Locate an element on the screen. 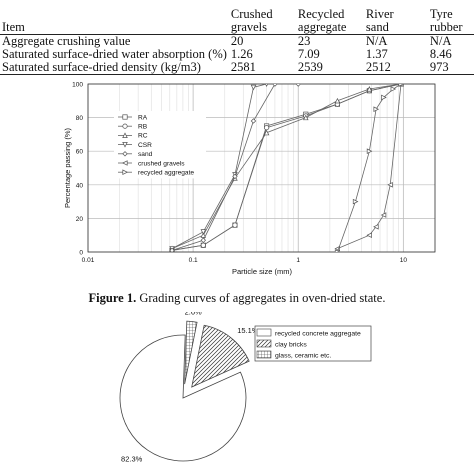 The image size is (474, 474). legend-label: recycled aggregate is located at coordinates (166, 173).